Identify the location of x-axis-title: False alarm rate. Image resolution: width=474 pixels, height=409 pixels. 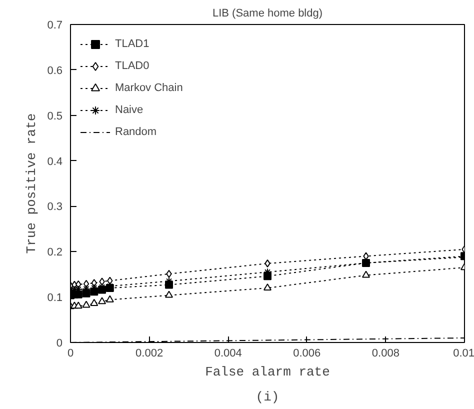
(267, 372).